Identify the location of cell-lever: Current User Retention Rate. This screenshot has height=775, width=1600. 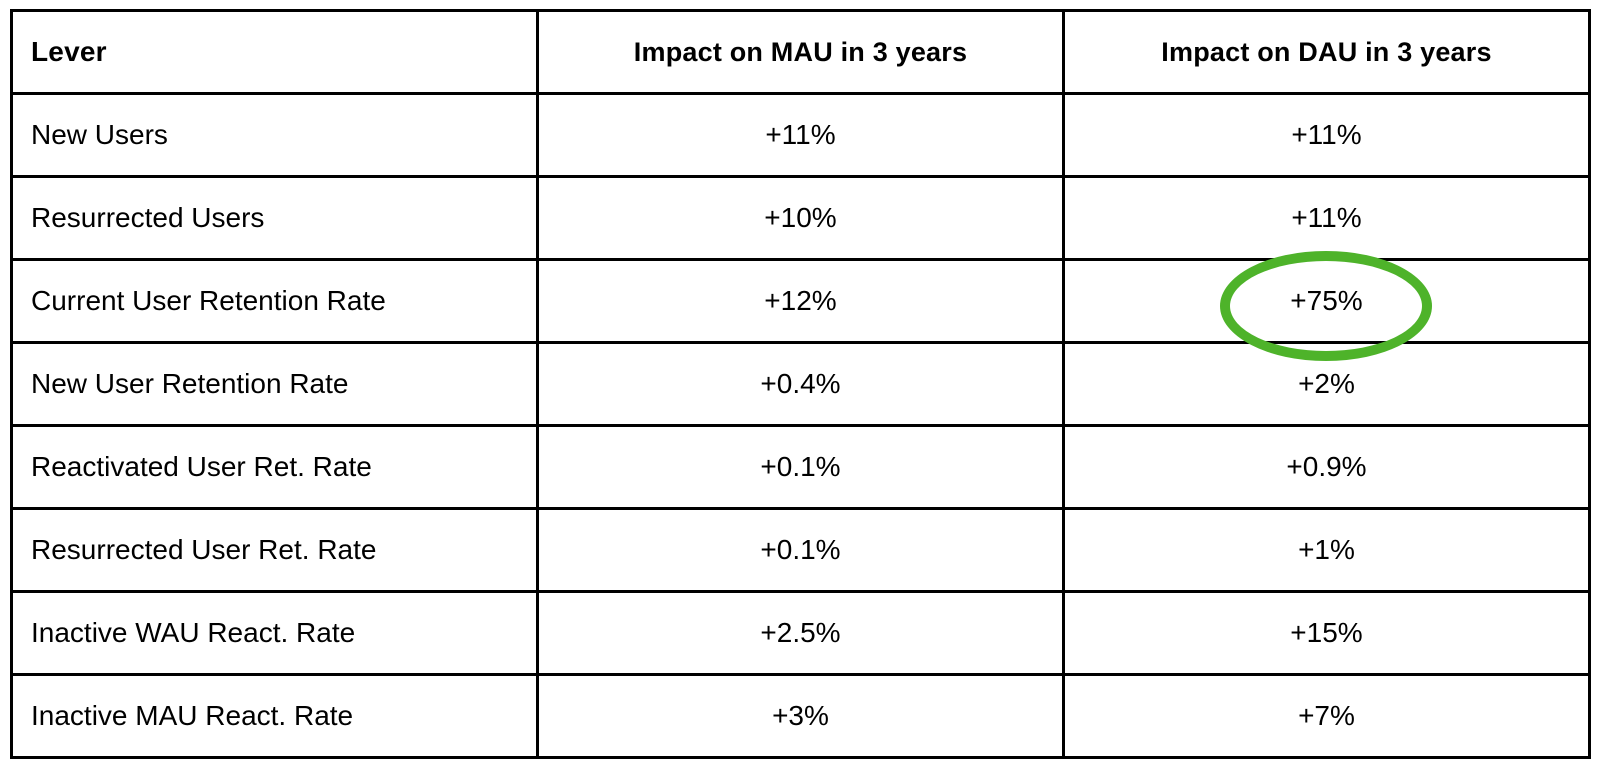
(274, 301).